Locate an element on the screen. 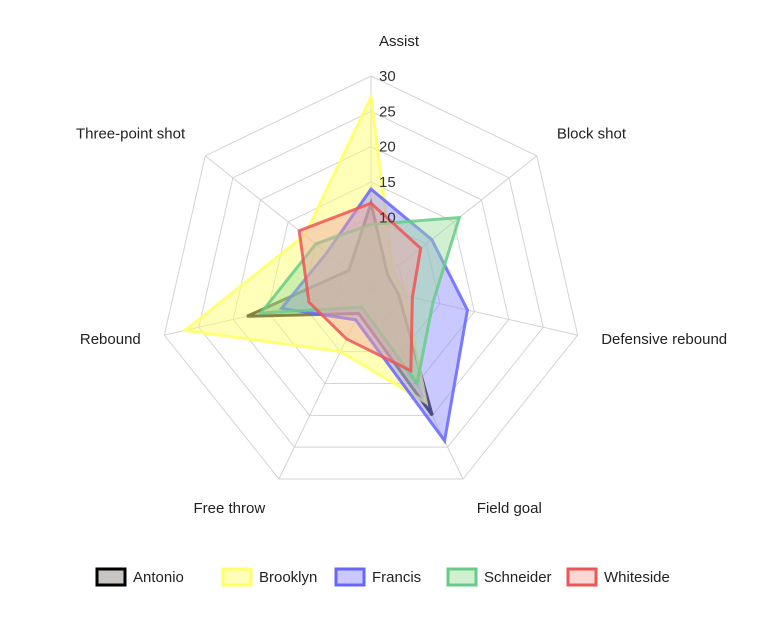 The height and width of the screenshot is (630, 776). legend-label: Antonio is located at coordinates (158, 577).